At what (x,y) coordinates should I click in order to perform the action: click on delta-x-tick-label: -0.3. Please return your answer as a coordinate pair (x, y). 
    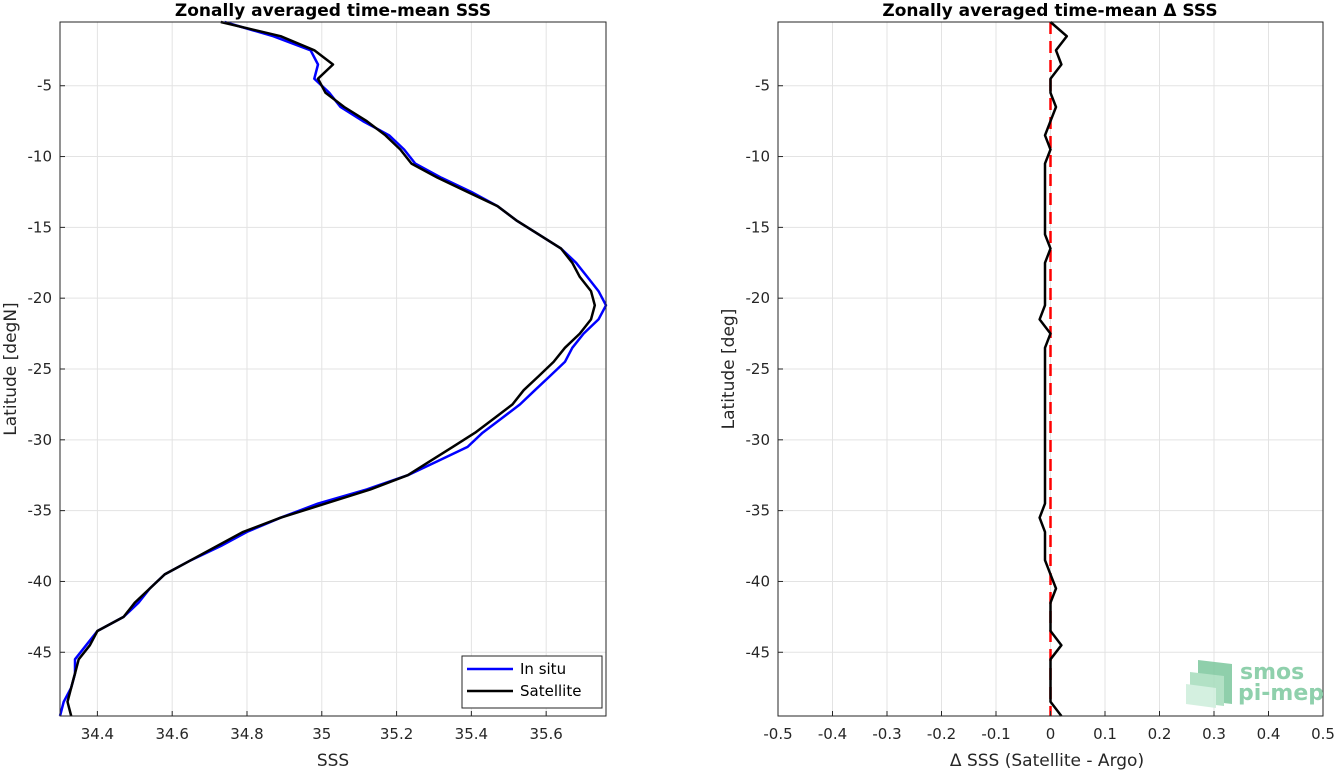
    Looking at the image, I should click on (886, 734).